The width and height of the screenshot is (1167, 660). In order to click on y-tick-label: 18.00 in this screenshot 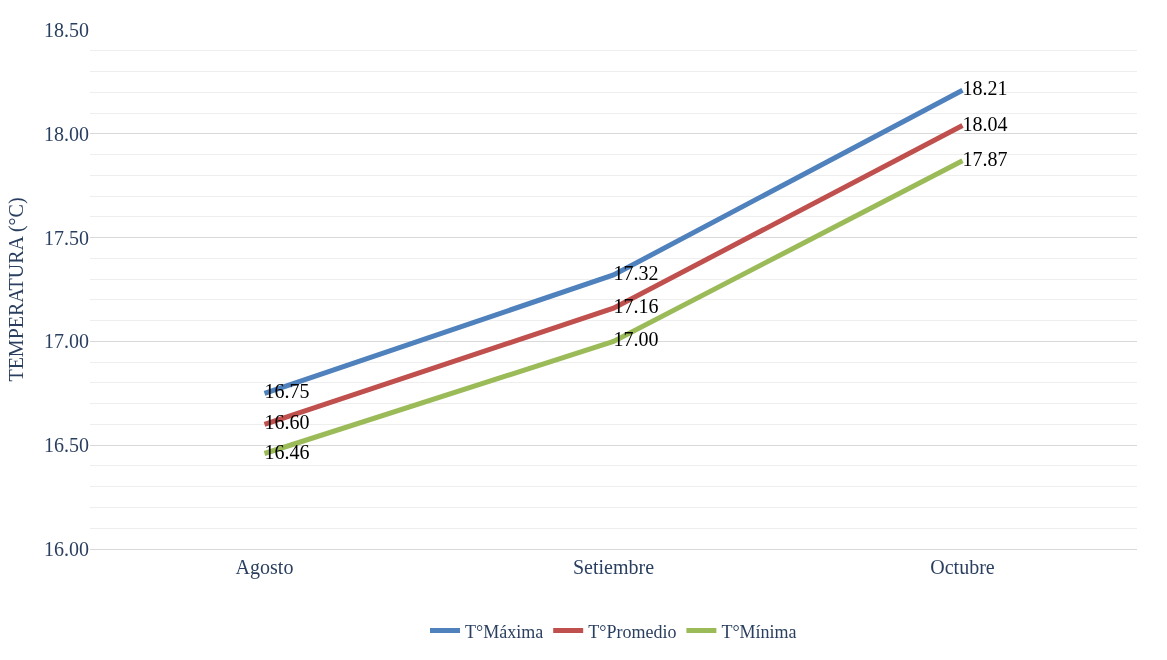, I will do `click(66, 133)`.